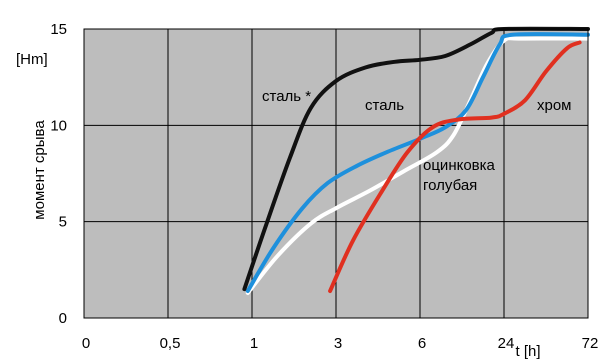  What do you see at coordinates (32, 59) in the screenshot?
I see `y-unit-label: [Hm]` at bounding box center [32, 59].